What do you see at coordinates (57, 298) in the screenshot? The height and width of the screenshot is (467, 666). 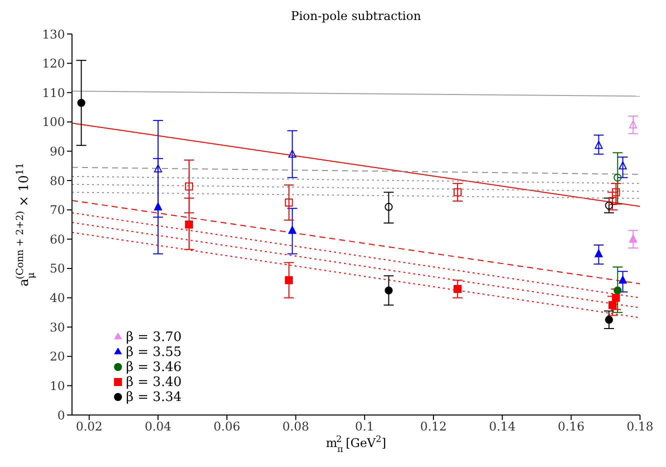 I see `y-tick-label: 40` at bounding box center [57, 298].